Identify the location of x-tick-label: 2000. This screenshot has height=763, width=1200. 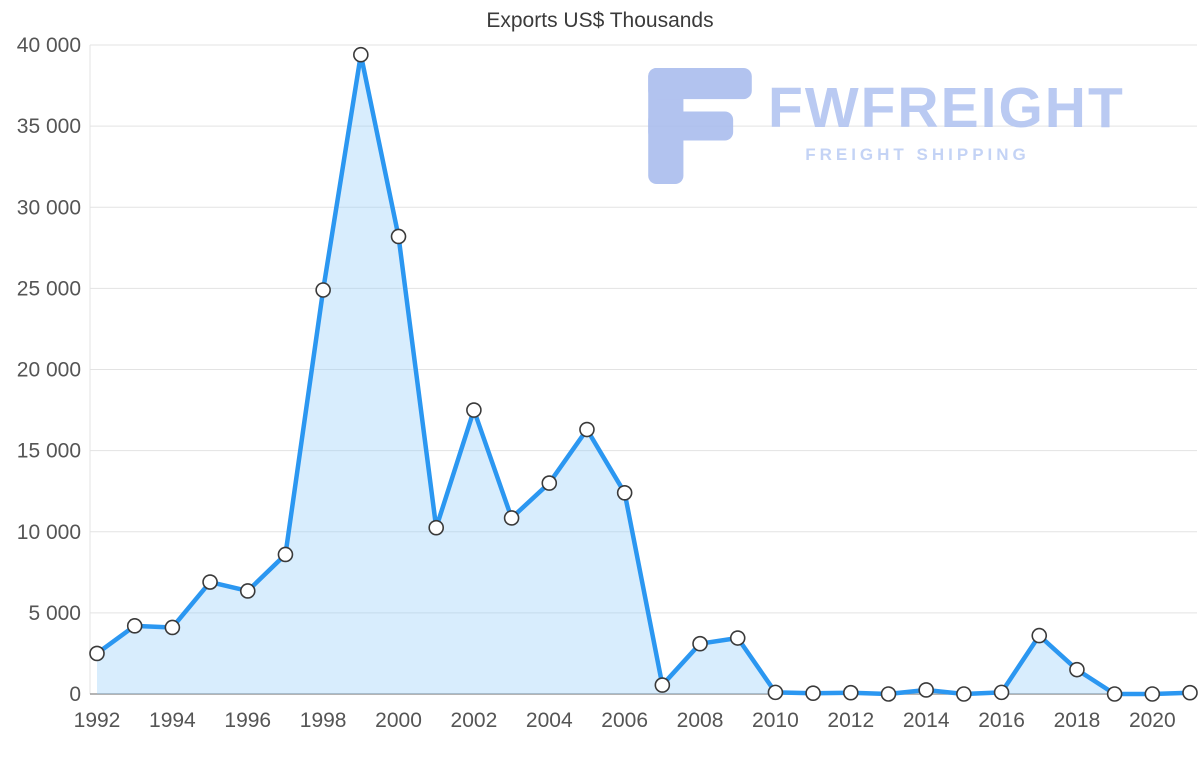
(398, 720).